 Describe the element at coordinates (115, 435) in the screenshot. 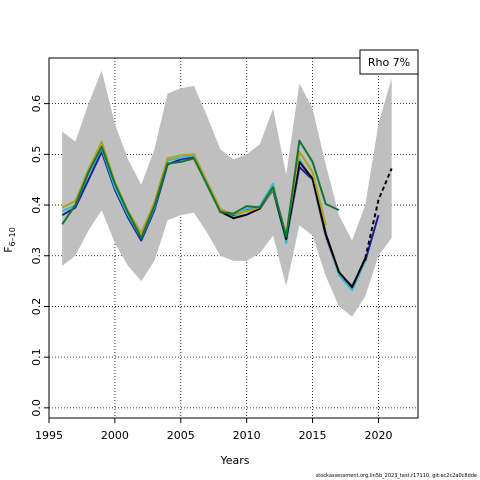

I see `x-tick-label: 2000` at that location.